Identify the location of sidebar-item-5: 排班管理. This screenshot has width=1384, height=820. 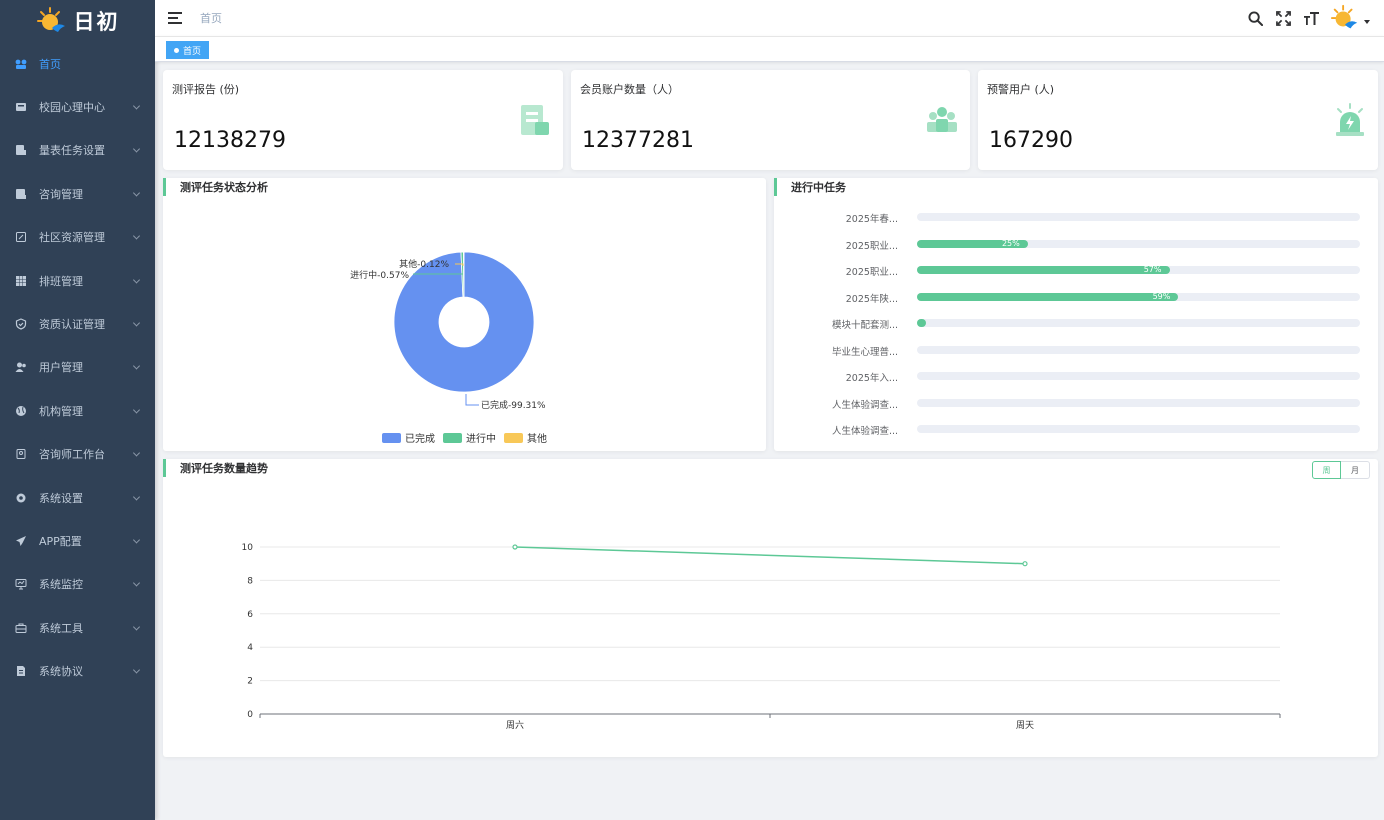
(77, 280).